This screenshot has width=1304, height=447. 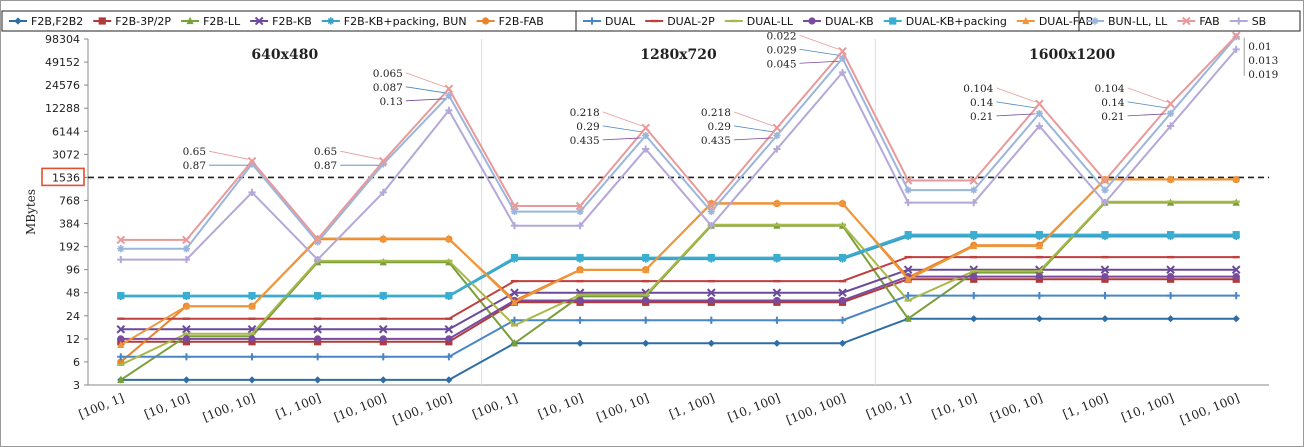 I want to click on annotation-value: 0.65, so click(x=194, y=152).